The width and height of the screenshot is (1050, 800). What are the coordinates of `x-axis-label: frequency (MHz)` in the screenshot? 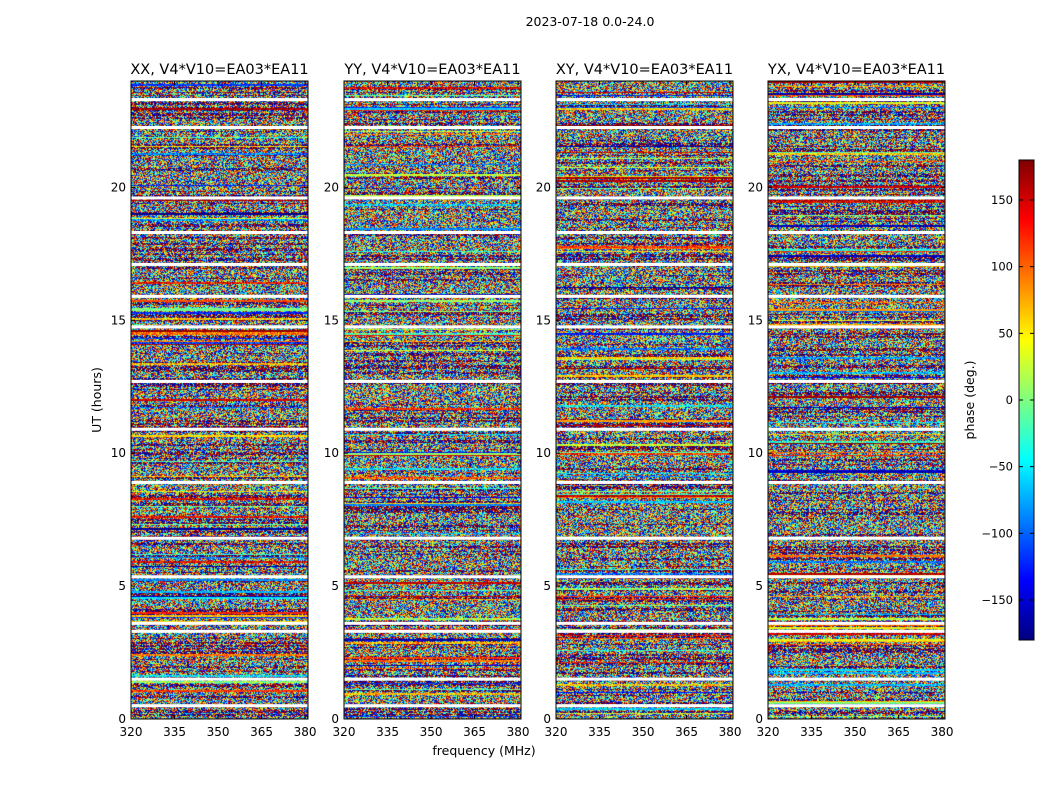 It's located at (483, 750).